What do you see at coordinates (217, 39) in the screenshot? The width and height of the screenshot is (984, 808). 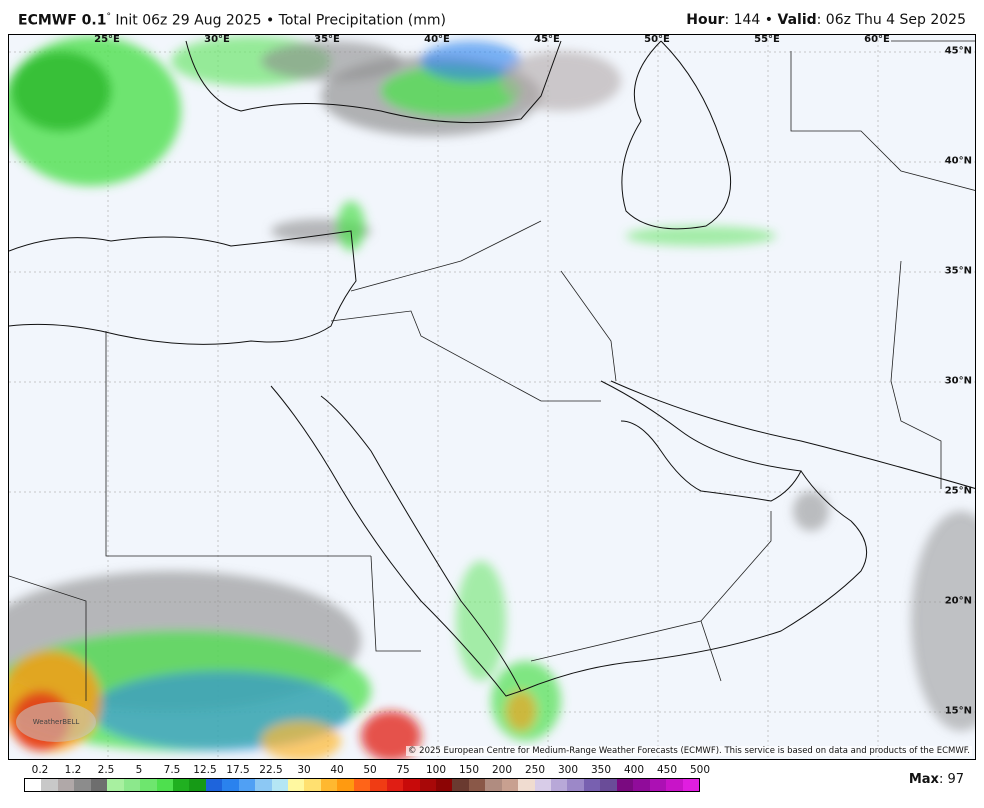 I see `longitude-label: 30°E` at bounding box center [217, 39].